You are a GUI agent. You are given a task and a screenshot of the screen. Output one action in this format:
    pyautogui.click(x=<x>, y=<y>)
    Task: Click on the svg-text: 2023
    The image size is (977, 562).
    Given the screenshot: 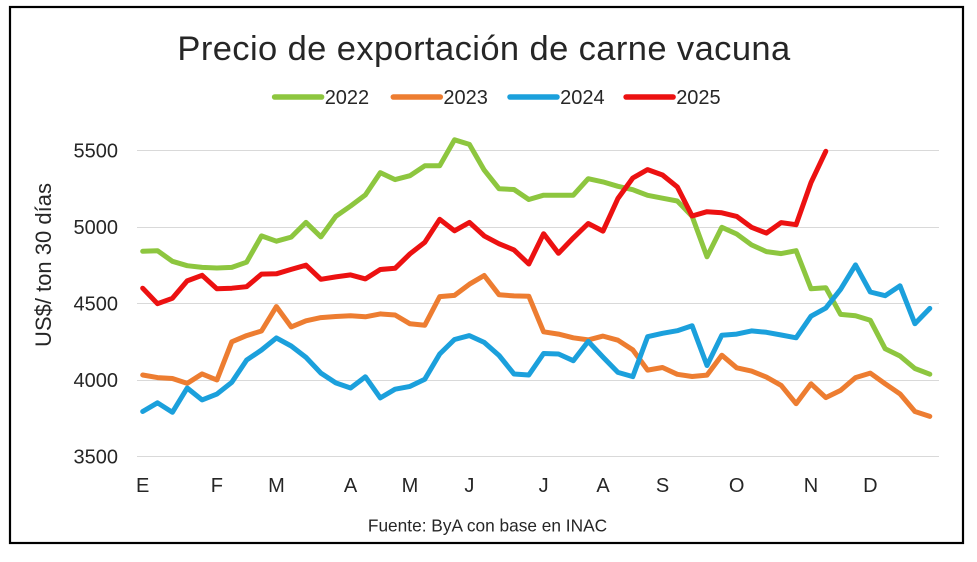 What is the action you would take?
    pyautogui.click(x=465, y=98)
    